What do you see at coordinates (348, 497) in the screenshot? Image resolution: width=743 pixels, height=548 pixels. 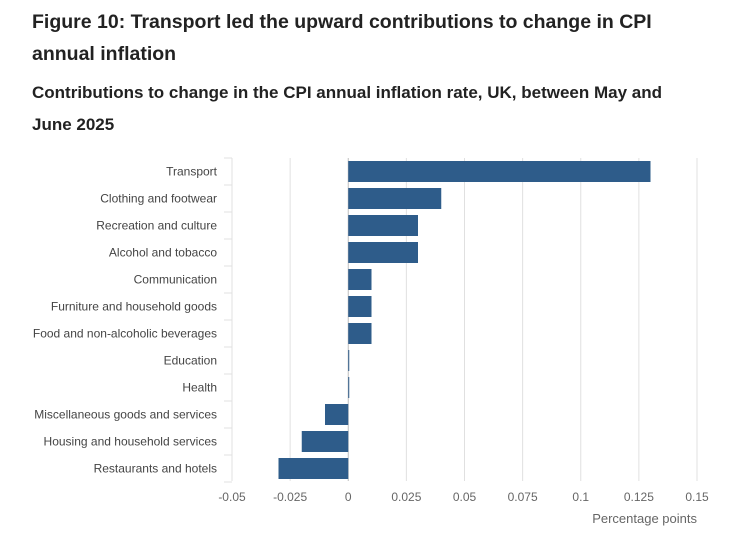 I see `x-tick-label: 0` at bounding box center [348, 497].